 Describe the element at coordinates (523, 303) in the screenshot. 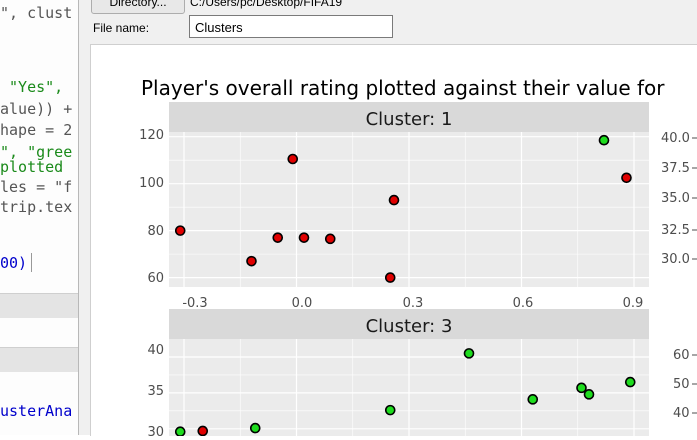

I see `x-tick: 0.6` at that location.